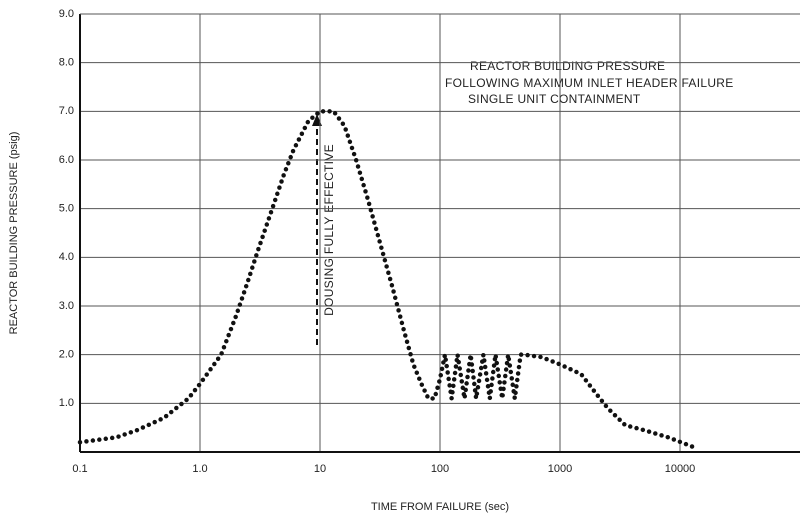  What do you see at coordinates (66, 355) in the screenshot?
I see `y-tick-label: 2.0` at bounding box center [66, 355].